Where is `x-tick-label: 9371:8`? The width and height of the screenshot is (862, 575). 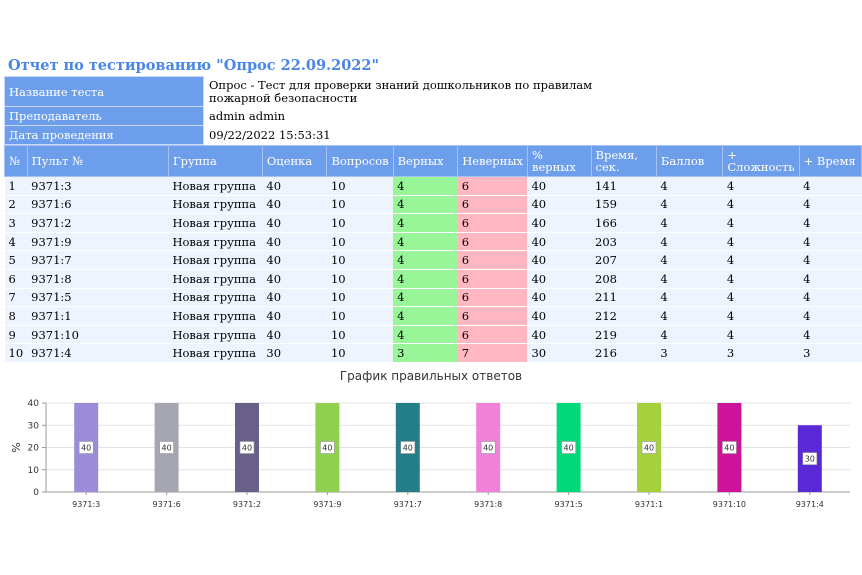 x-tick-label: 9371:8 is located at coordinates (488, 504).